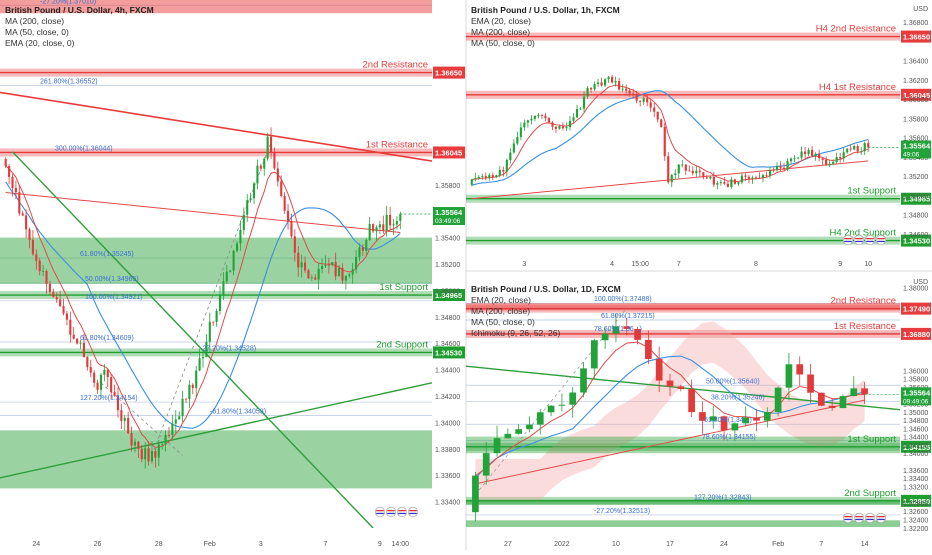 Image resolution: width=932 pixels, height=555 pixels. Describe the element at coordinates (114, 297) in the screenshot. I see `fib-label: 100.00%(1.34921)` at that location.